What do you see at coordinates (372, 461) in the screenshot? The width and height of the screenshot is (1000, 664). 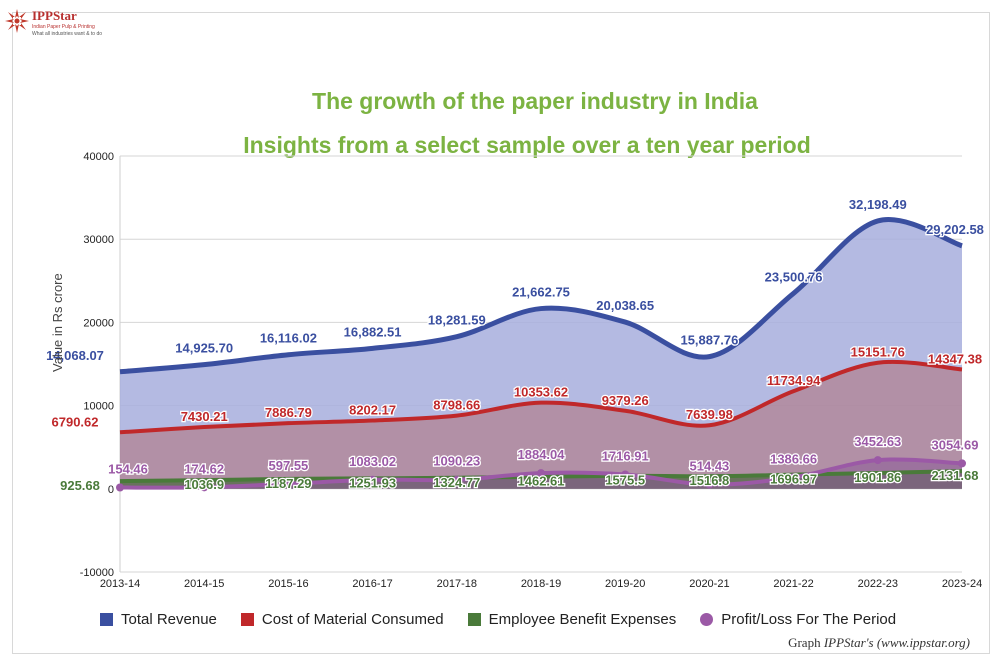 I see `profit-loss-data-label: 1083.02` at bounding box center [372, 461].